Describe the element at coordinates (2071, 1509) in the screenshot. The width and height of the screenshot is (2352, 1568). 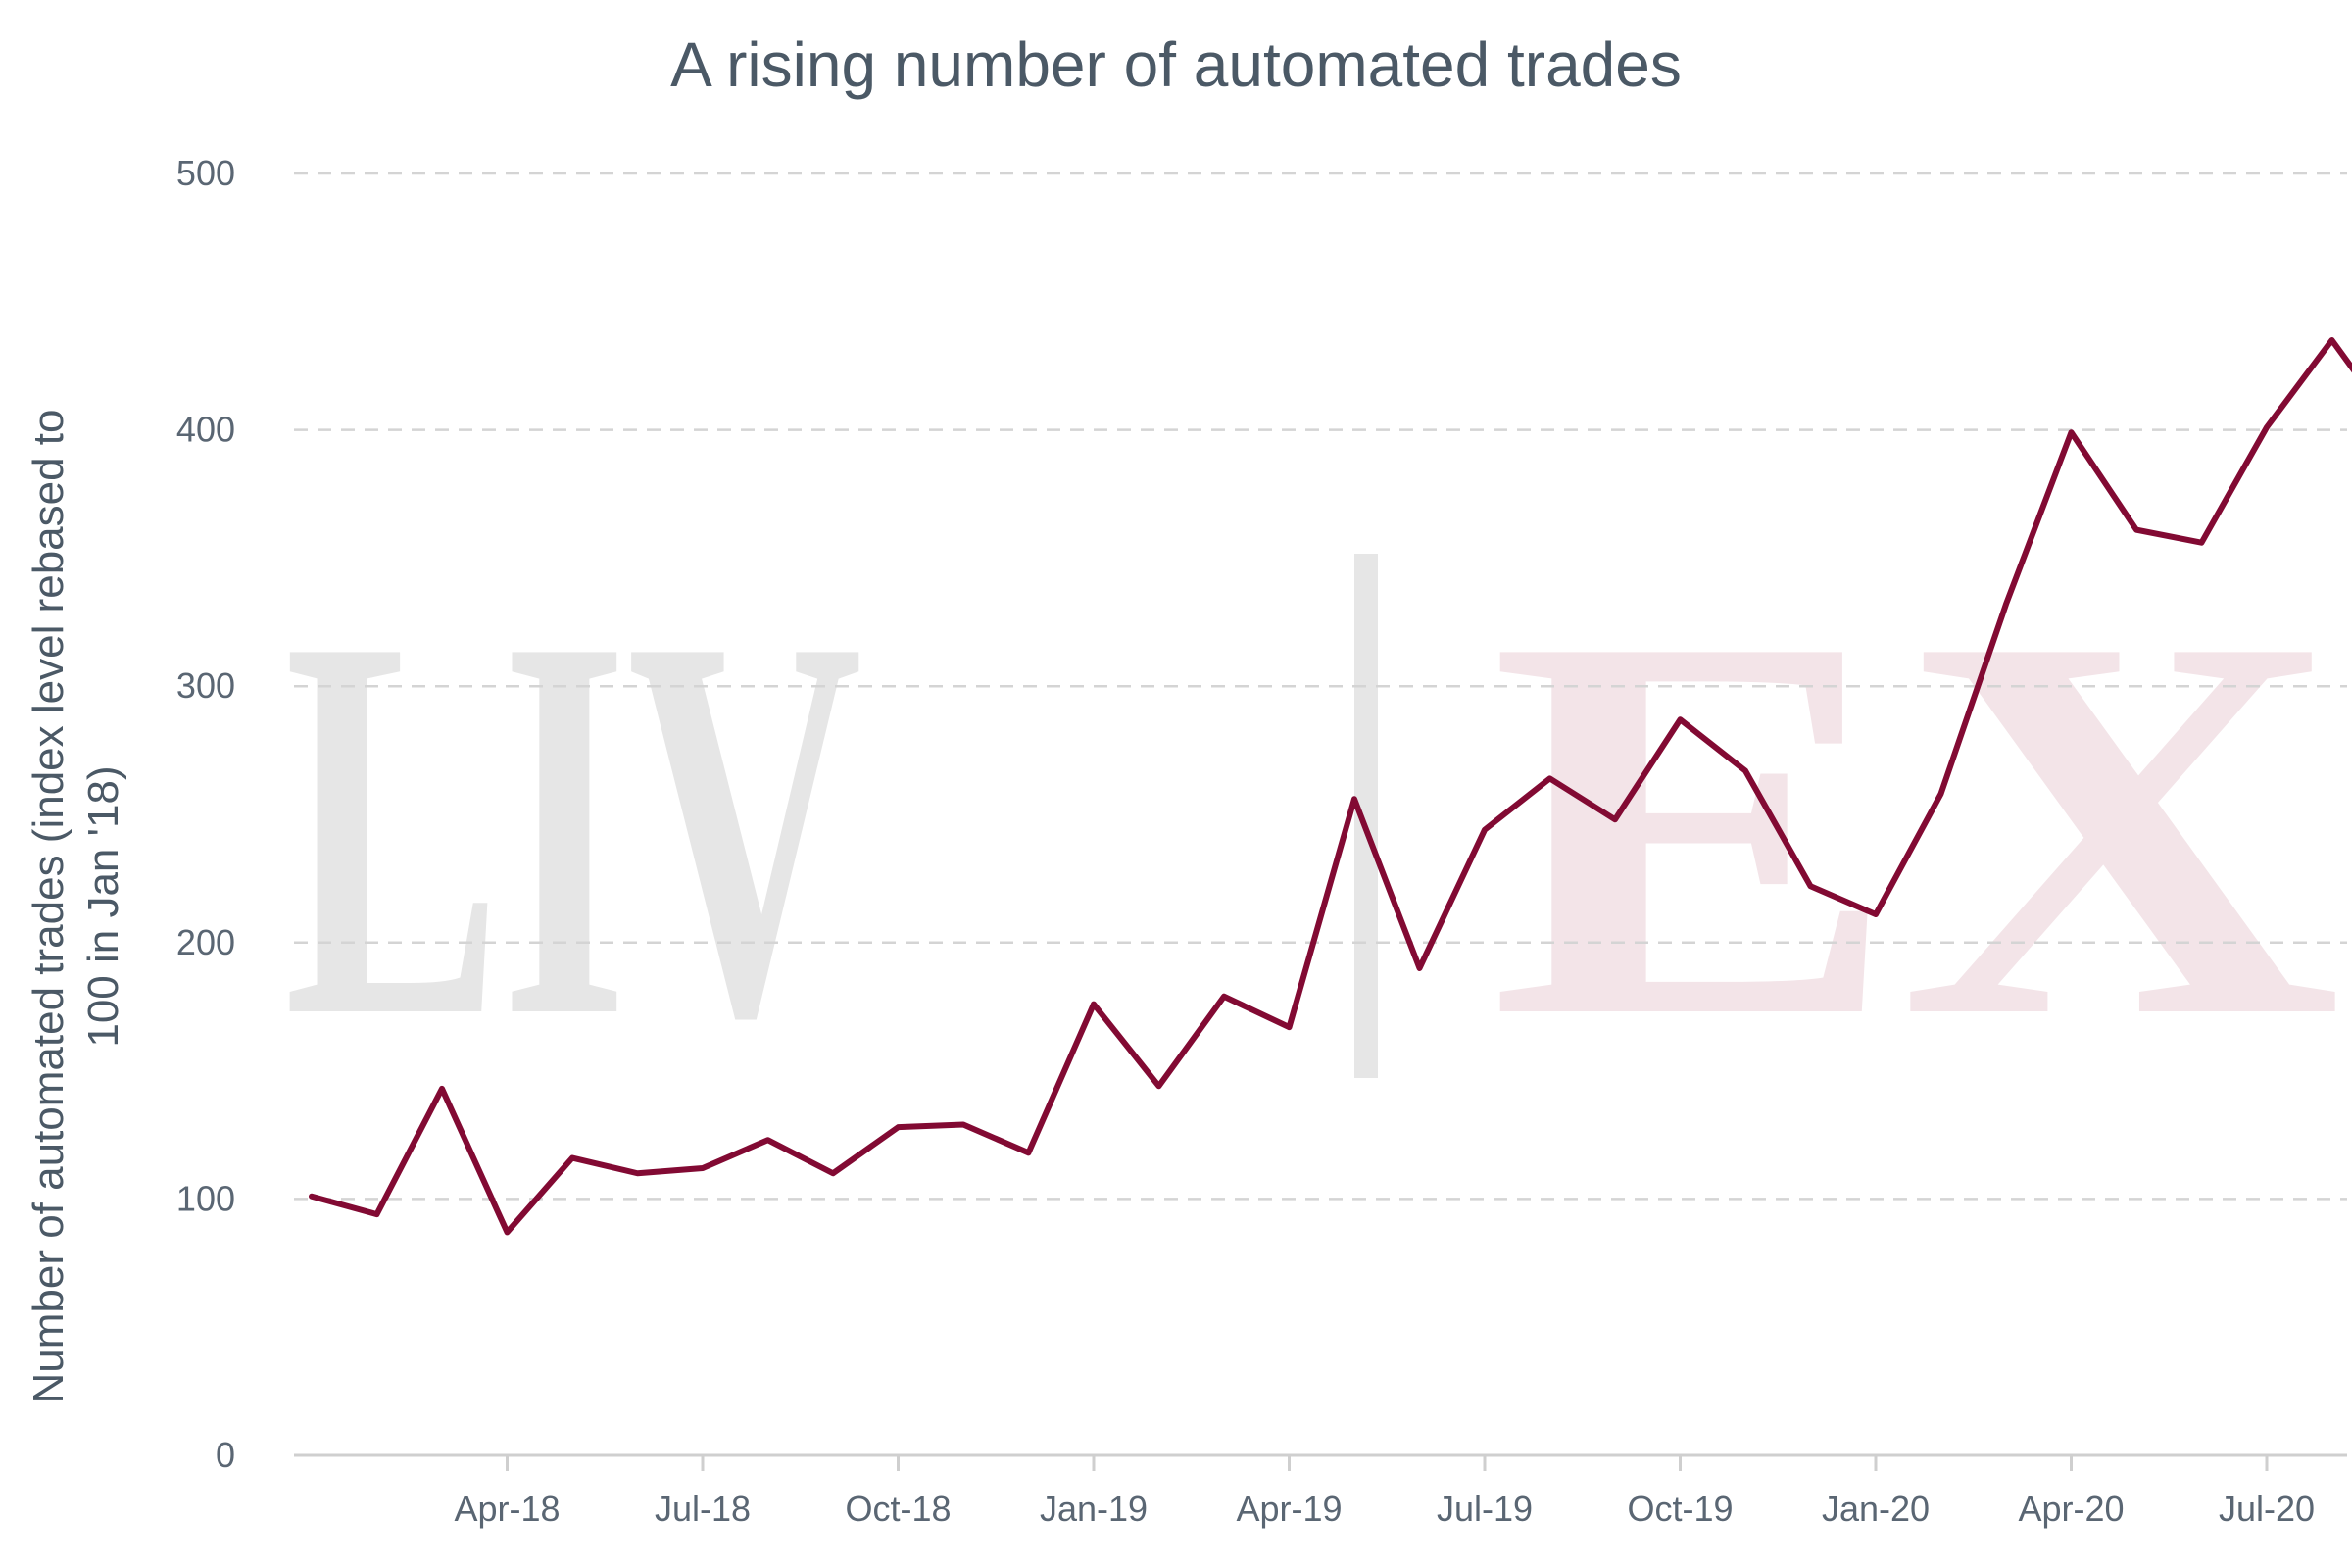
I see `x-tick-label: Apr-20` at that location.